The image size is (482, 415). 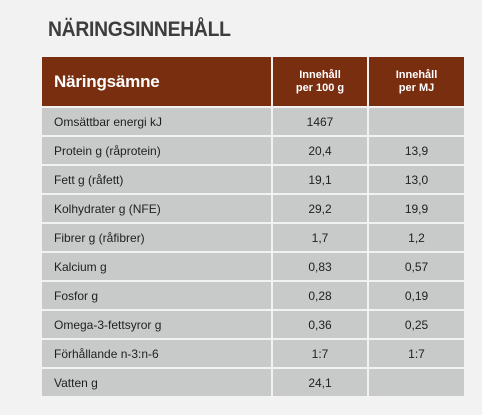 What do you see at coordinates (319, 266) in the screenshot?
I see `value-per-100g: 0,83` at bounding box center [319, 266].